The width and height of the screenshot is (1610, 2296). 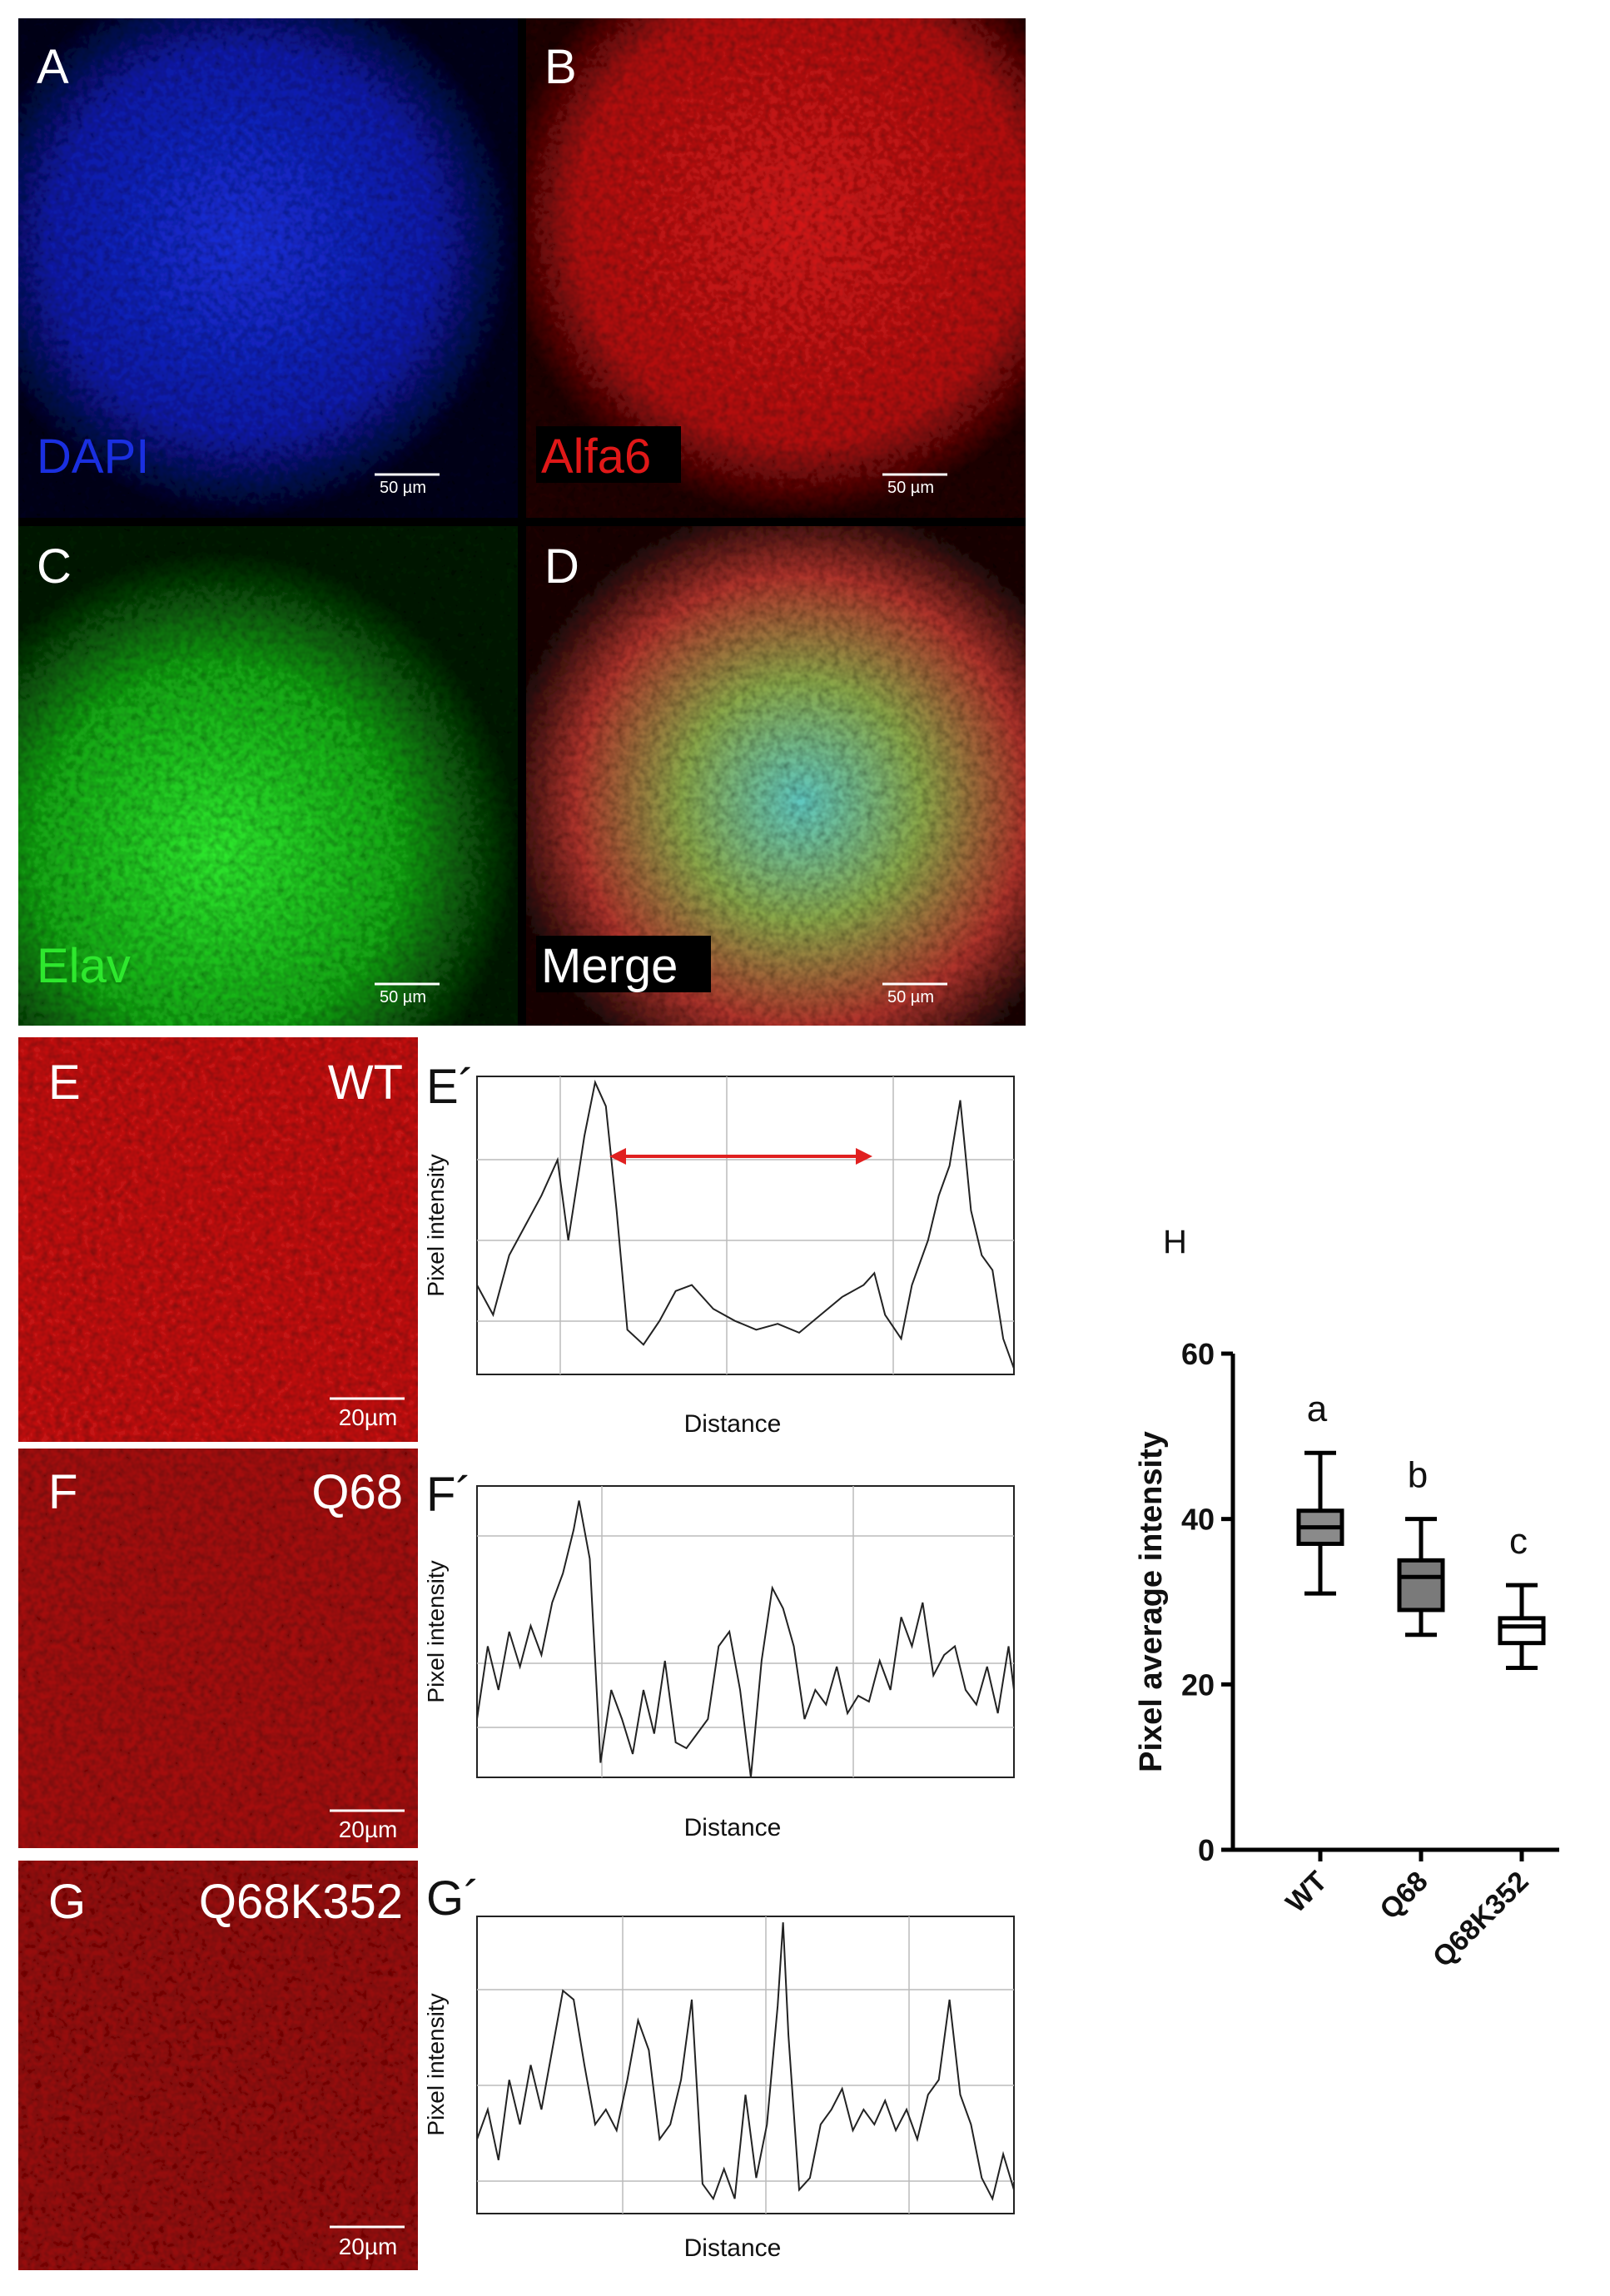 I want to click on profile-g: G´ Pixel intensity Distance, so click(x=718, y=2066).